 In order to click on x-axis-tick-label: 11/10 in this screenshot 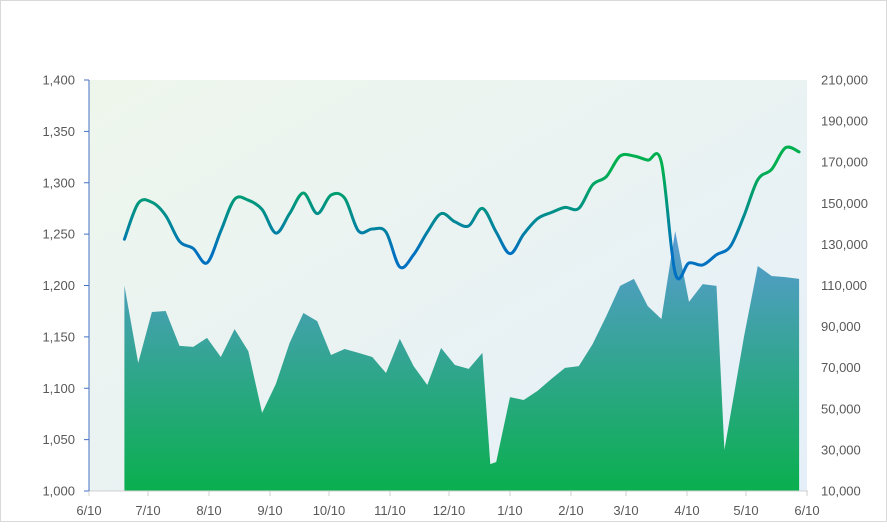, I will do `click(390, 510)`.